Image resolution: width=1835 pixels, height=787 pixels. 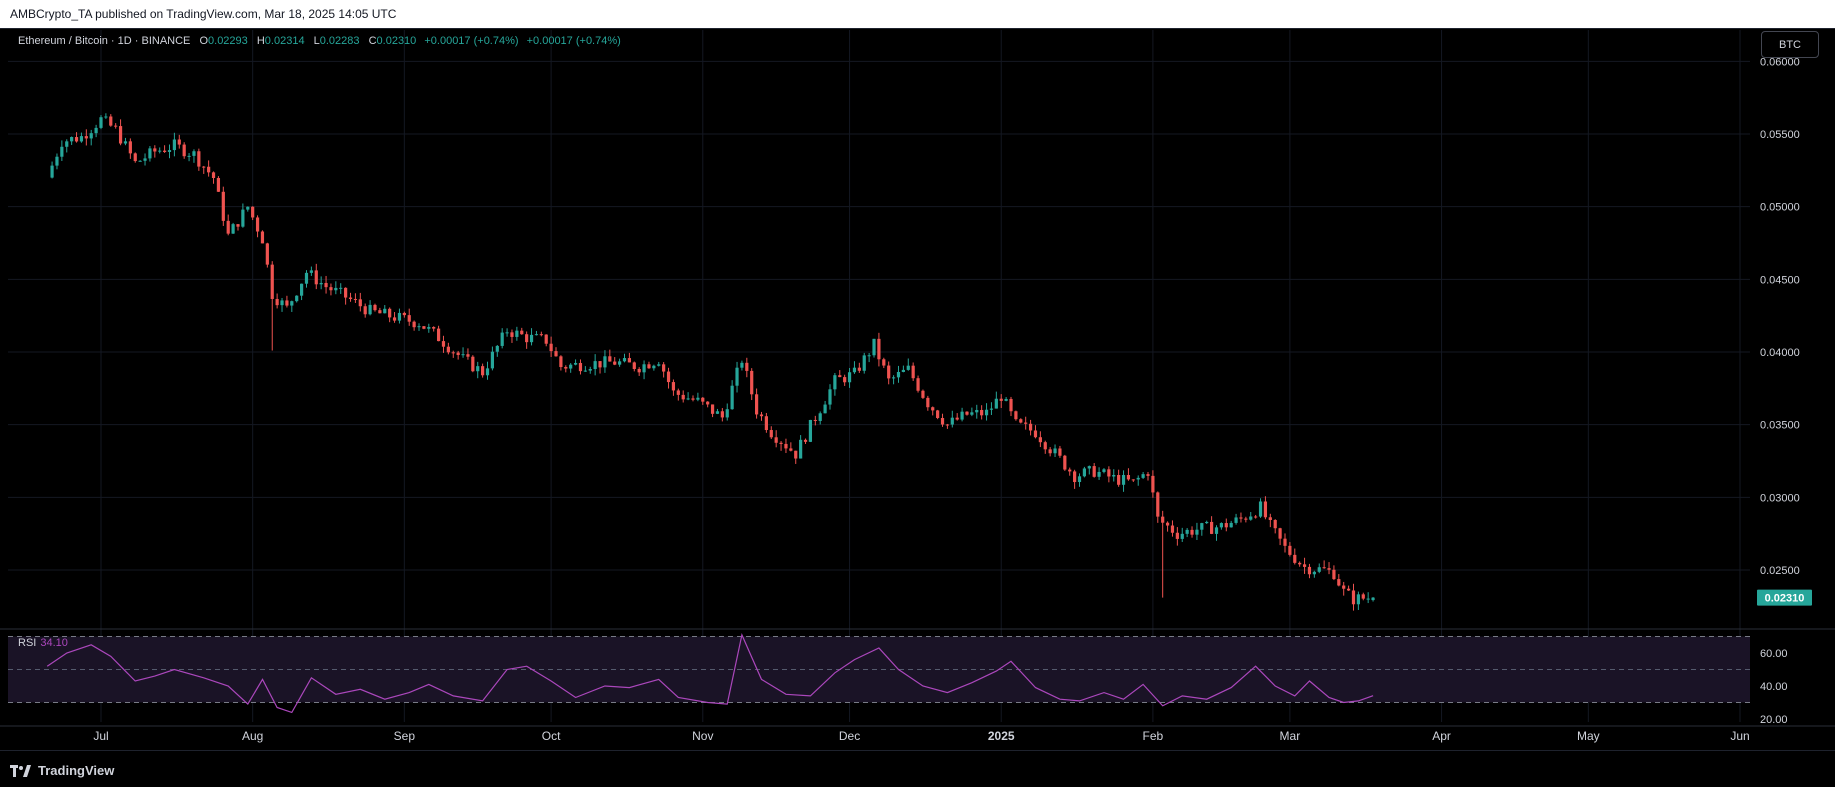 What do you see at coordinates (27, 643) in the screenshot?
I see `rsi-label: RSI` at bounding box center [27, 643].